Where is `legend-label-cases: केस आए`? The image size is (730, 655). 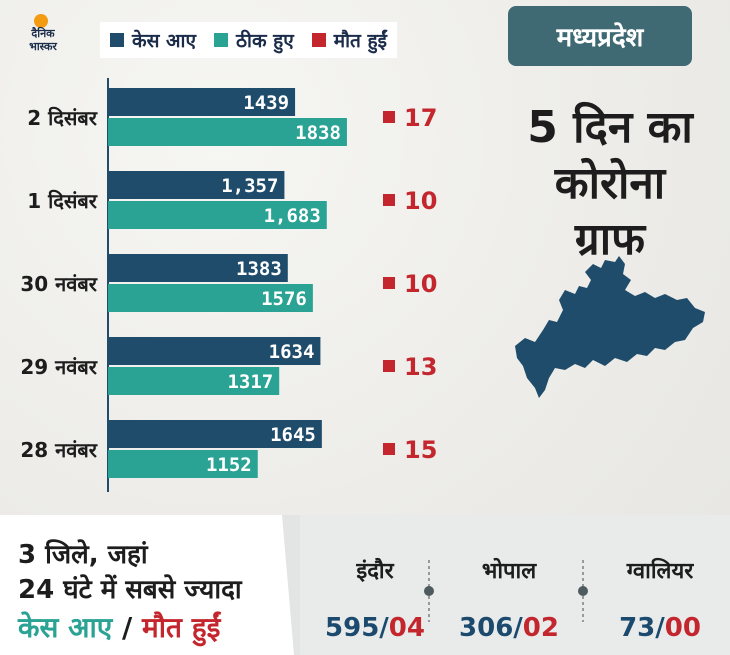
legend-label-cases: केस आए is located at coordinates (164, 41).